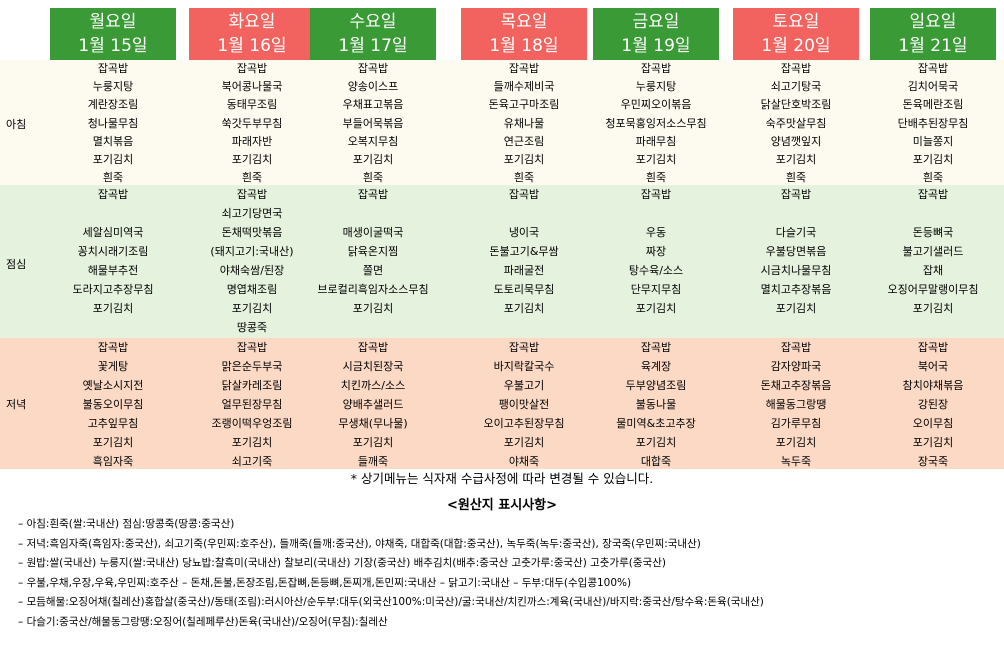 The height and width of the screenshot is (645, 1004). I want to click on menu-cell: 잡곡밥다슬기국우불당면볶음시금치나물무침멸치고추장볶음포기김치땅콩죽, so click(796, 270).